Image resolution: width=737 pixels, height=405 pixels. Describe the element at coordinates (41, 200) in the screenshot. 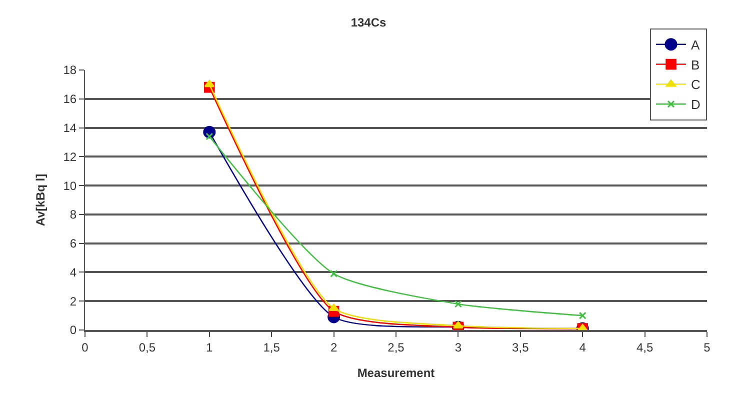

I see `y-axis-title: Av[kBq l]` at that location.